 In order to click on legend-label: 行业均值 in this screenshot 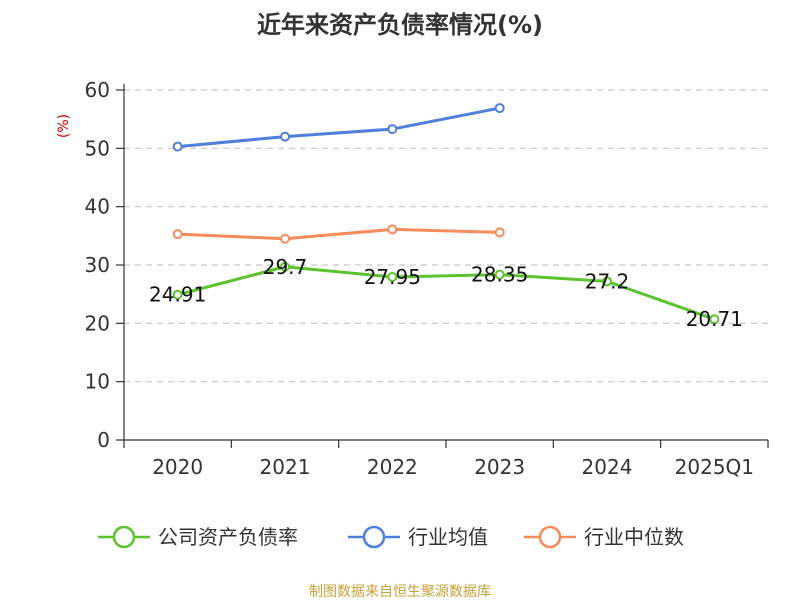, I will do `click(448, 537)`.